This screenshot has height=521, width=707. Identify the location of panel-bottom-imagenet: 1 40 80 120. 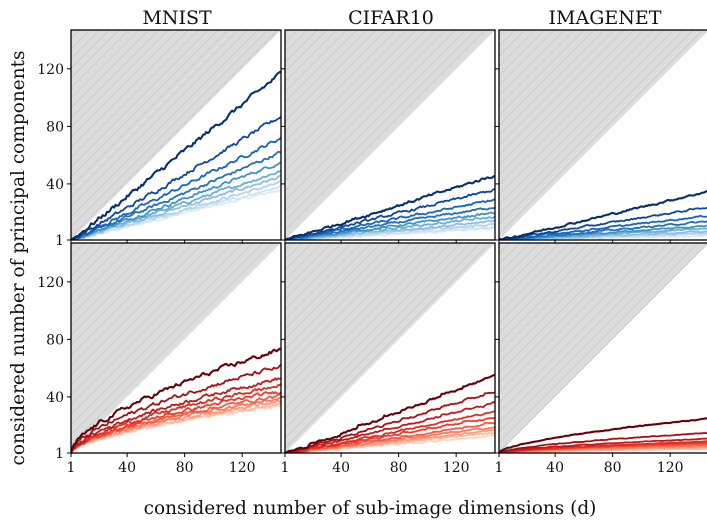
(601, 359).